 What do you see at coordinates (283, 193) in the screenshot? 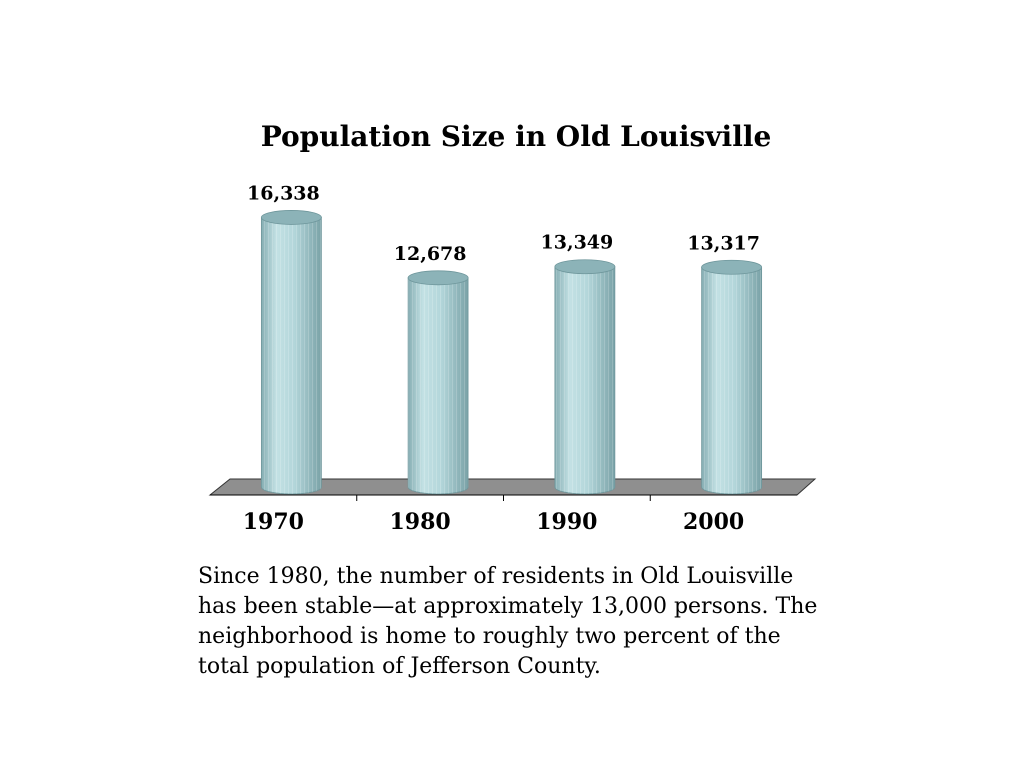
I see `value-label-1970: 16,338` at bounding box center [283, 193].